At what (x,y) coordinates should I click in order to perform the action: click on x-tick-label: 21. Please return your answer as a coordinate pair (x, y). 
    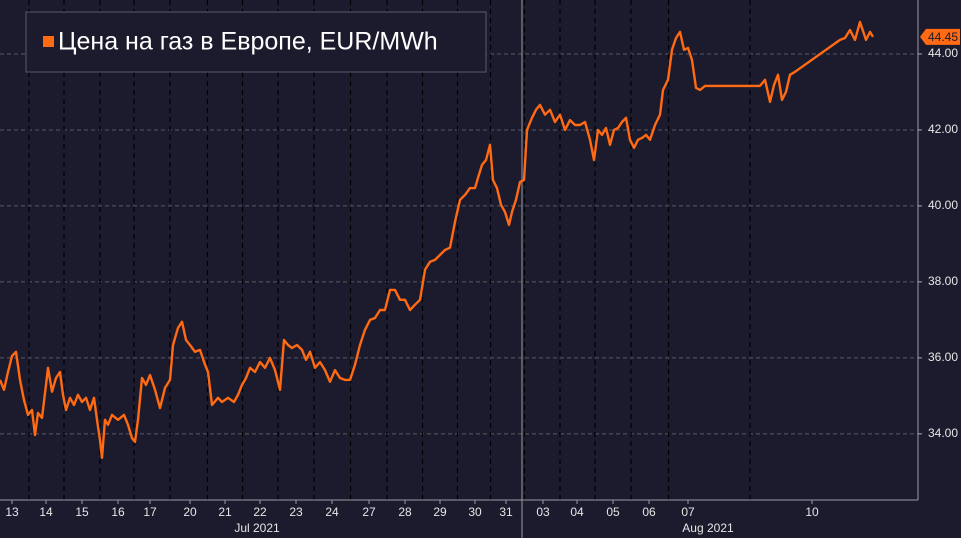
    Looking at the image, I should click on (225, 512).